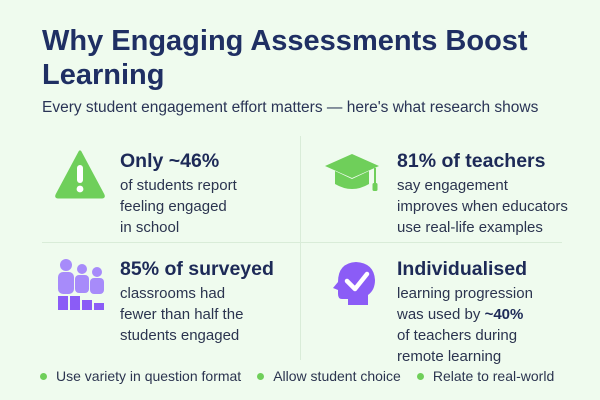 Image resolution: width=600 pixels, height=400 pixels. I want to click on stat-line: of teachers during, so click(457, 335).